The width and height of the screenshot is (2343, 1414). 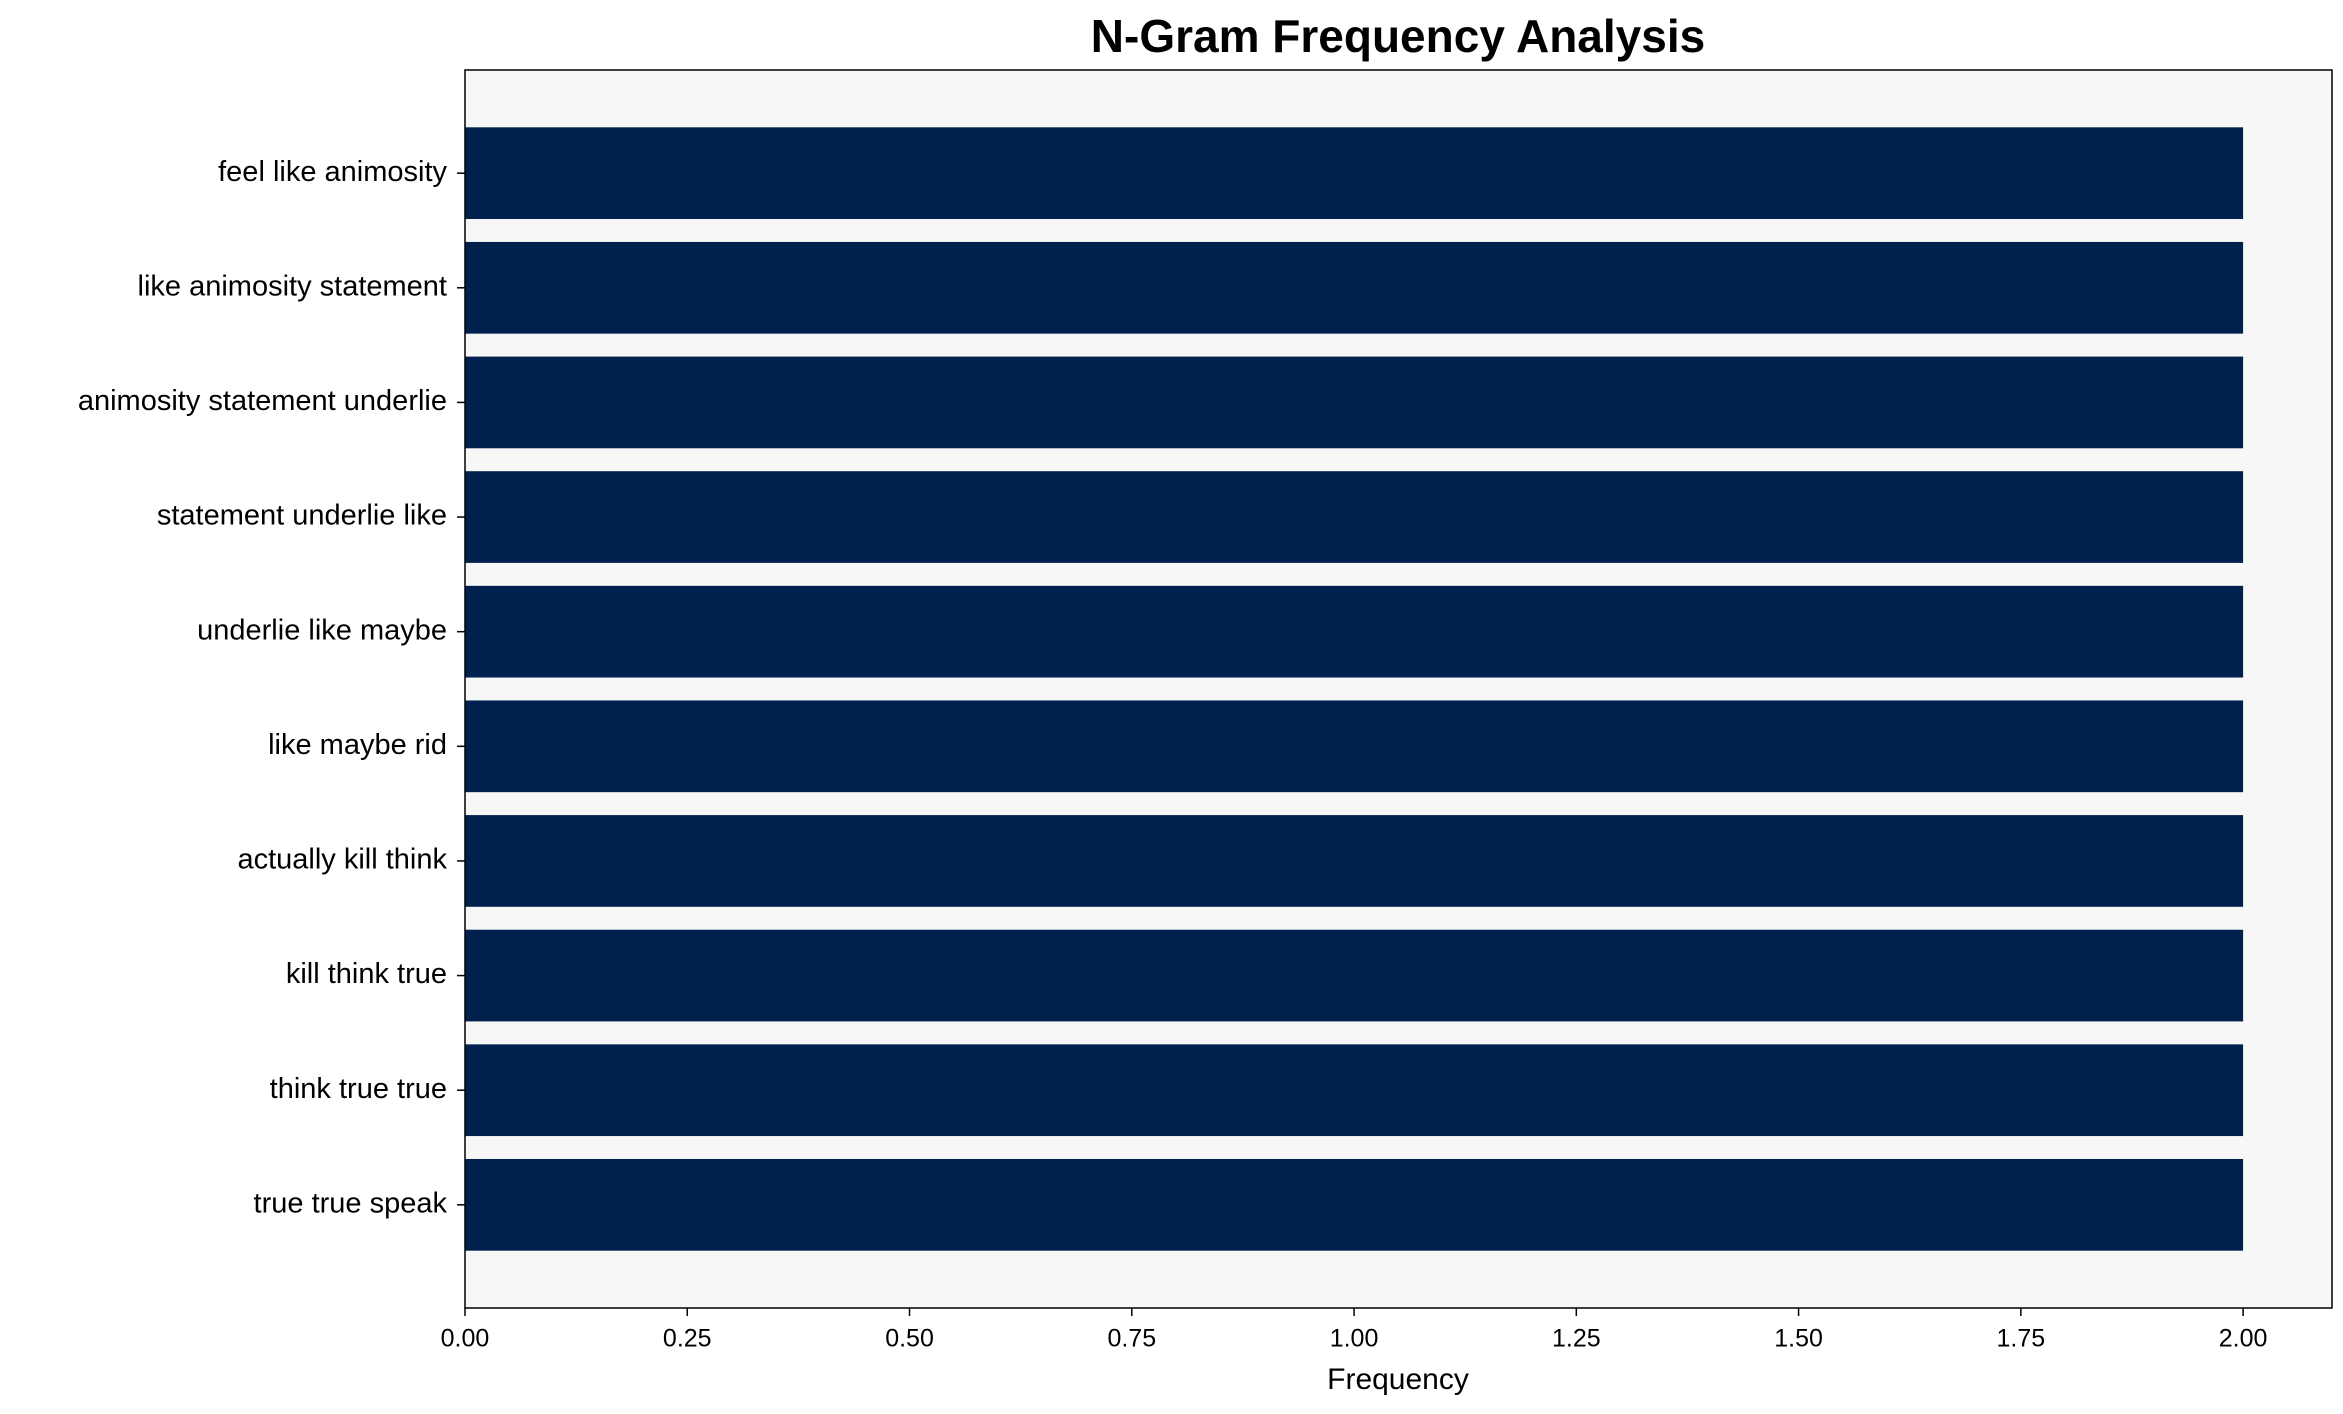 What do you see at coordinates (1131, 1339) in the screenshot?
I see `x-tick-label: 0.75` at bounding box center [1131, 1339].